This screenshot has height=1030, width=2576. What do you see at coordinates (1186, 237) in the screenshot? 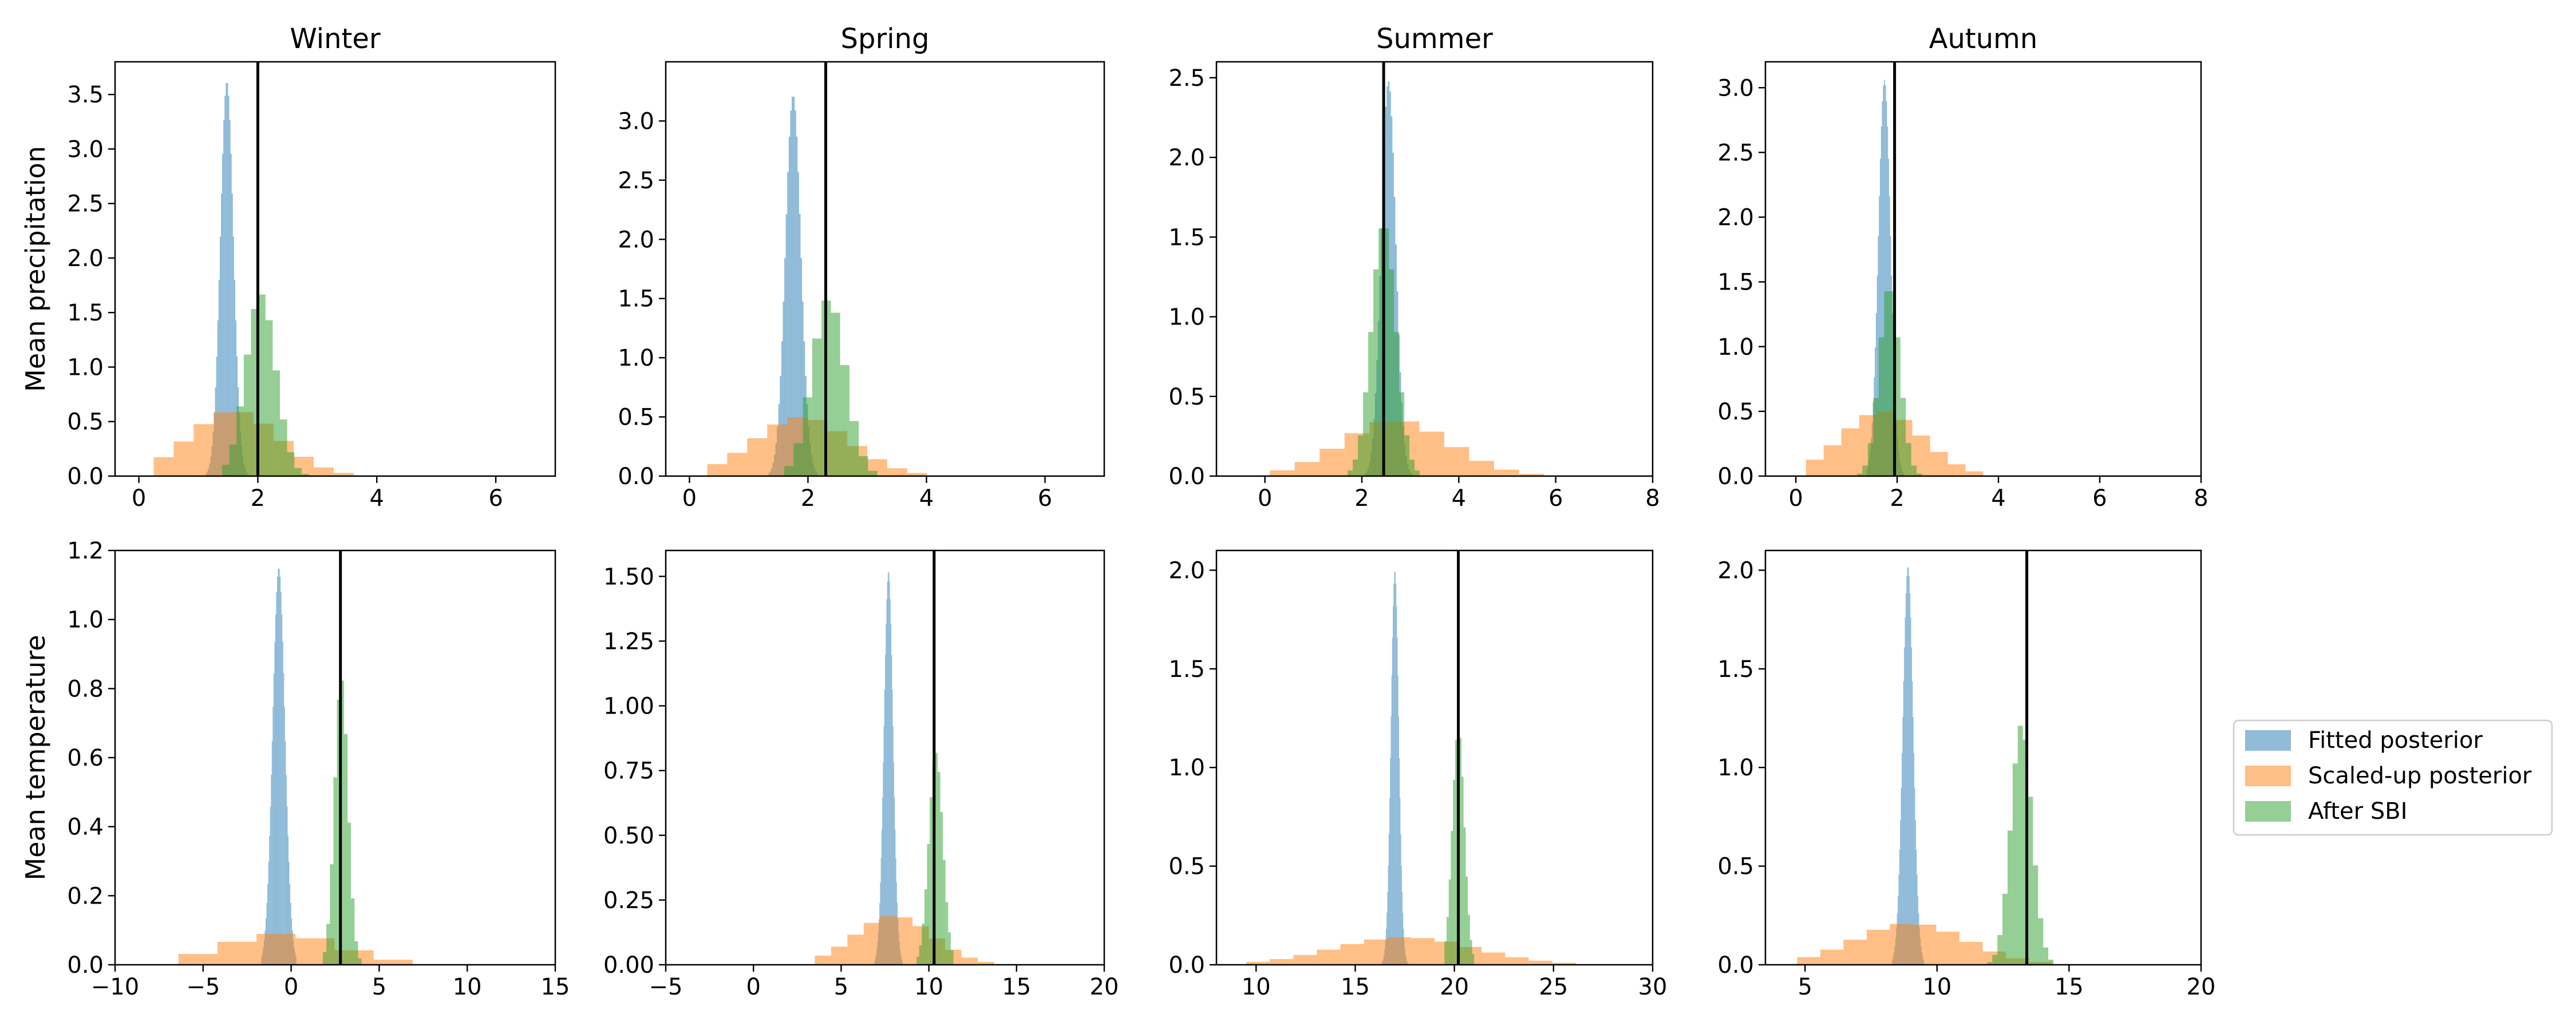
I see `y-tick-label: 1.5` at bounding box center [1186, 237].